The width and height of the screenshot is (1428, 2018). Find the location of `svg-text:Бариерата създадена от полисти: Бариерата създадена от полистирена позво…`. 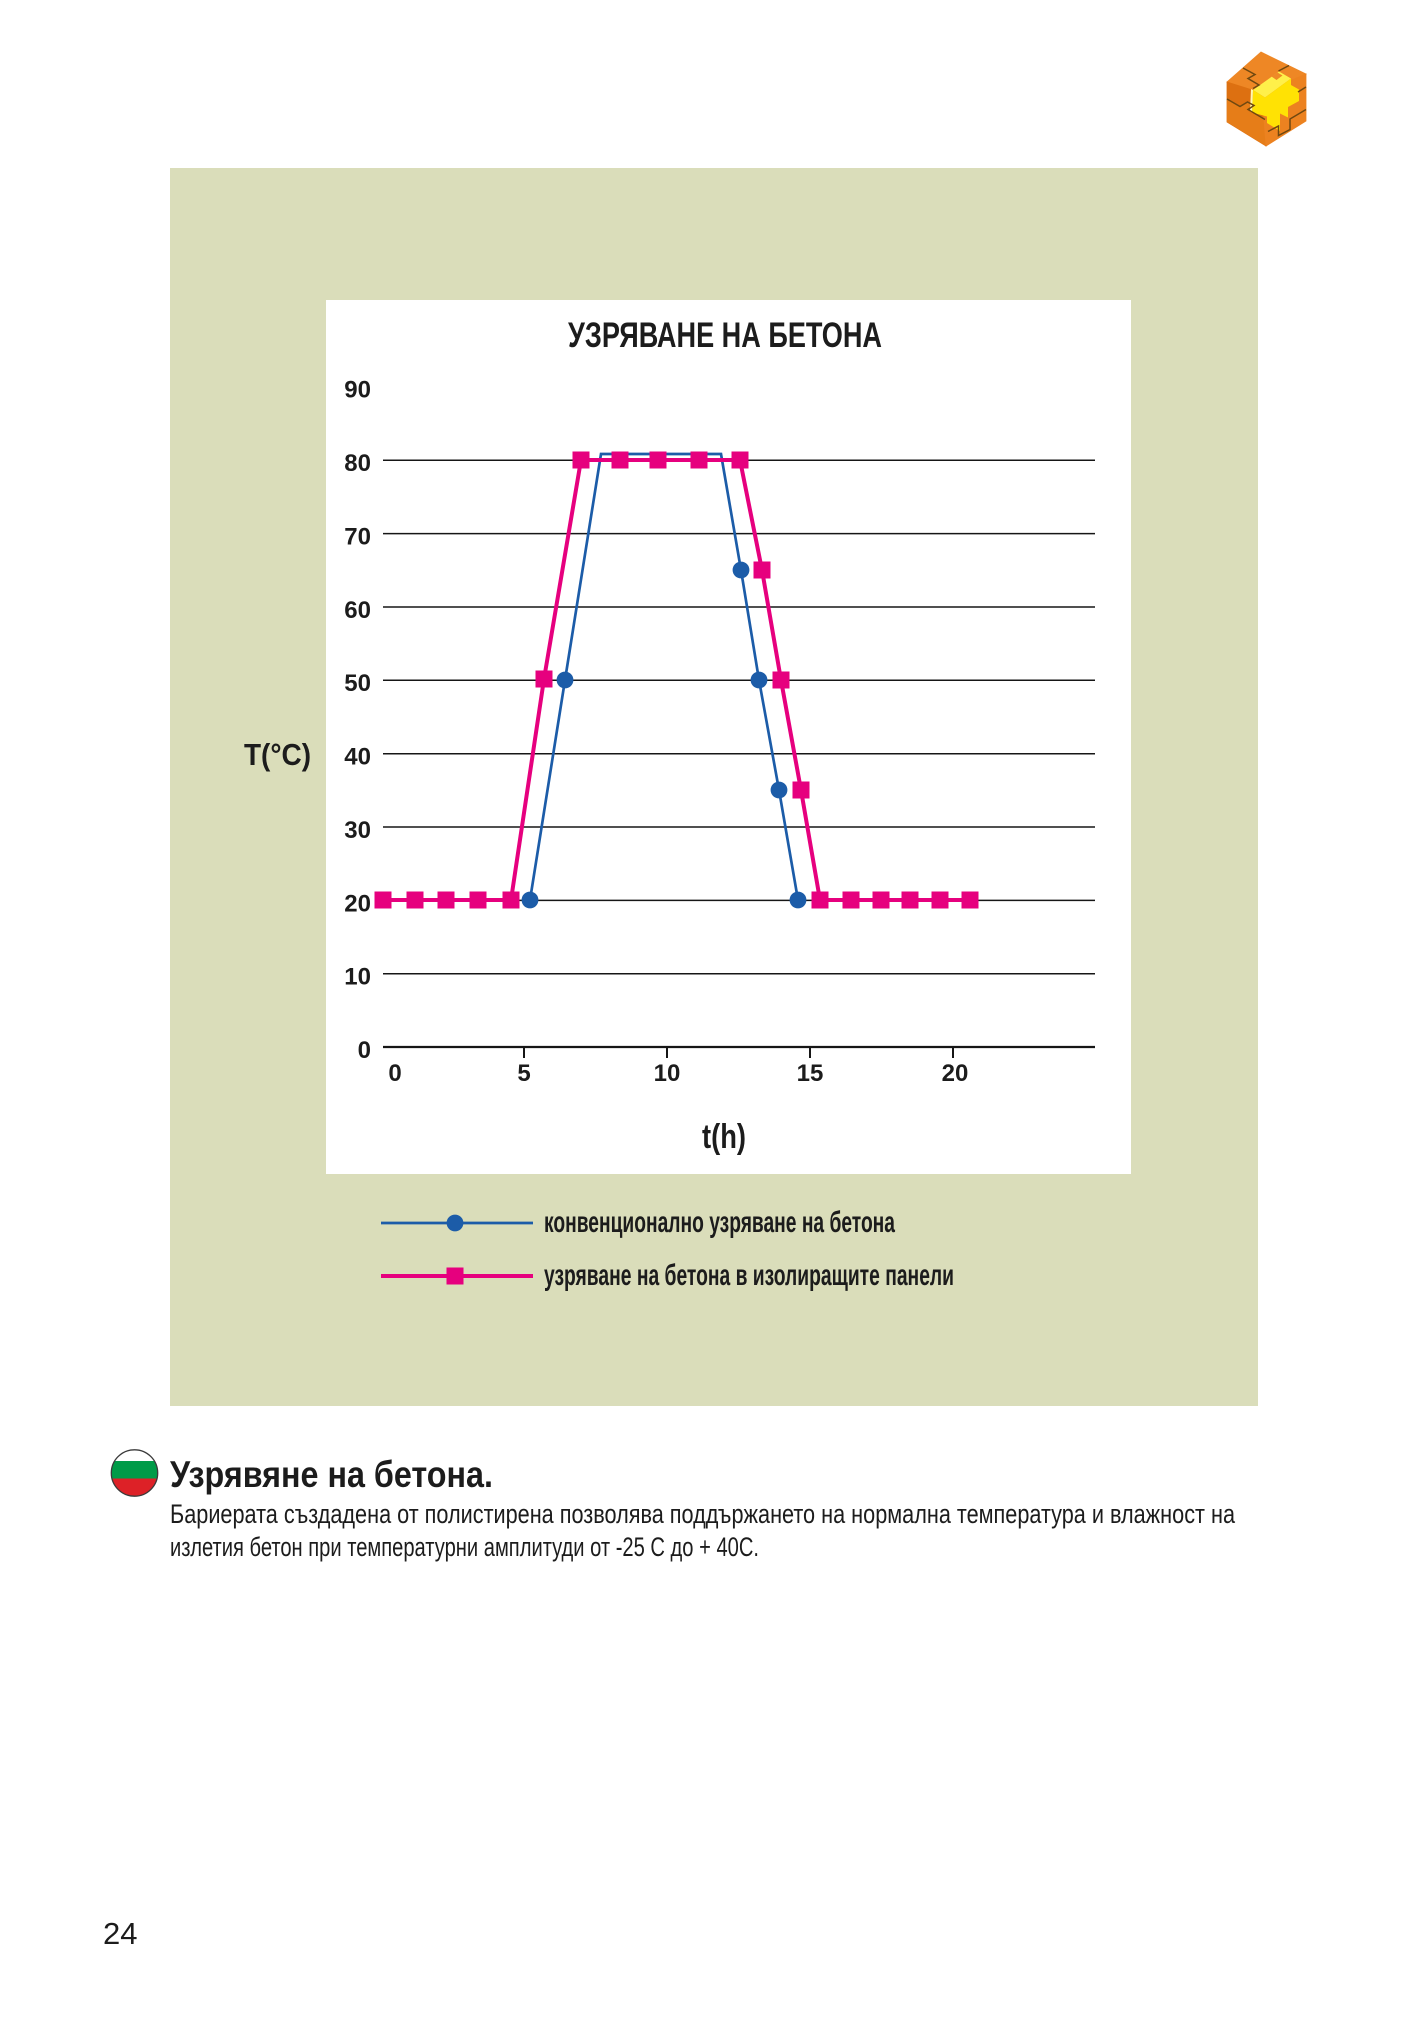

svg-text:Бариерата създадена от полисти: Бариерата създадена от полистирена позво… is located at coordinates (703, 1514).